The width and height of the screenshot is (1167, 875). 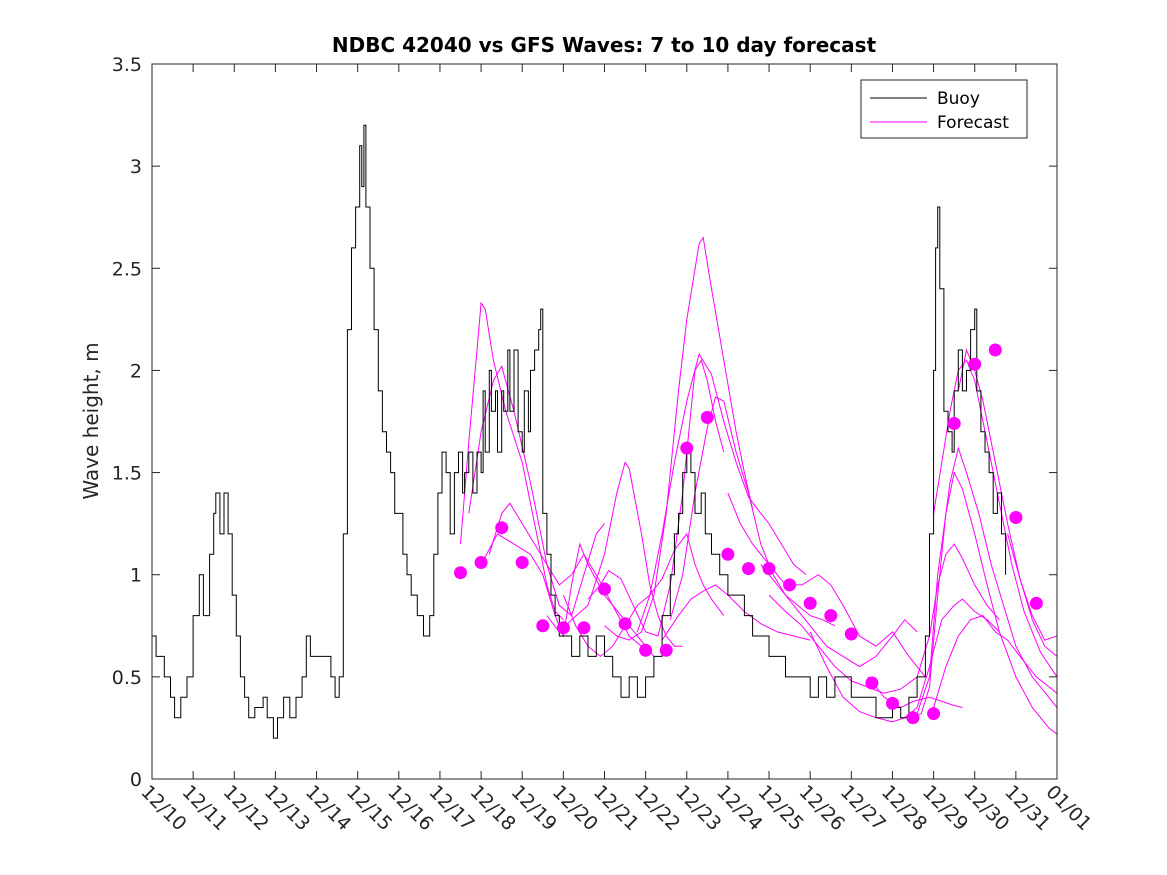 I want to click on y-tick-label: 2.5, so click(x=127, y=269).